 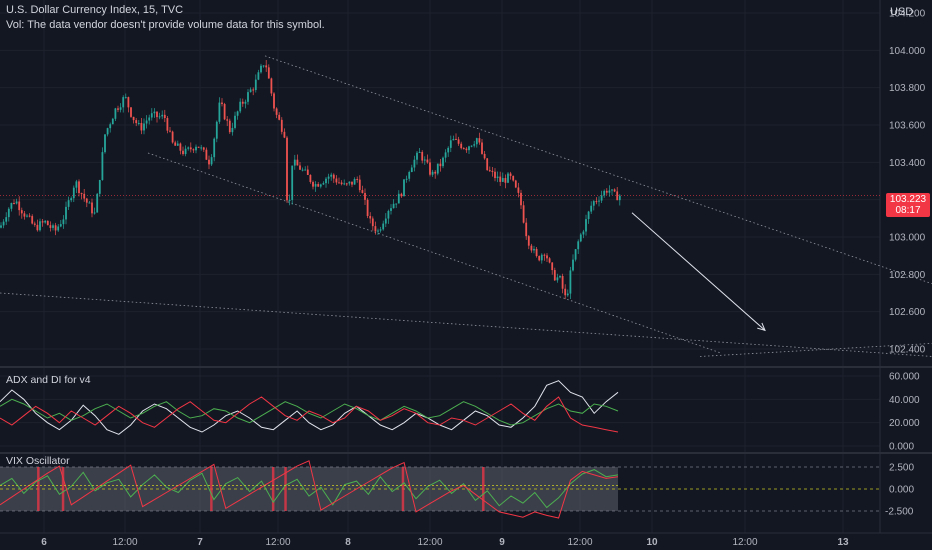 I want to click on vix-tick-label: -2.500, so click(x=899, y=512).